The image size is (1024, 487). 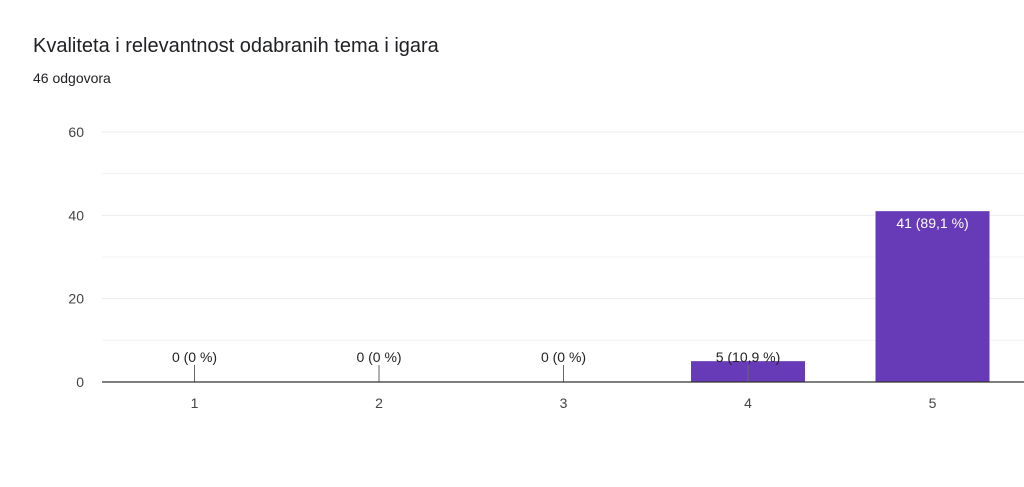 What do you see at coordinates (80, 382) in the screenshot?
I see `y-tick-label: 0` at bounding box center [80, 382].